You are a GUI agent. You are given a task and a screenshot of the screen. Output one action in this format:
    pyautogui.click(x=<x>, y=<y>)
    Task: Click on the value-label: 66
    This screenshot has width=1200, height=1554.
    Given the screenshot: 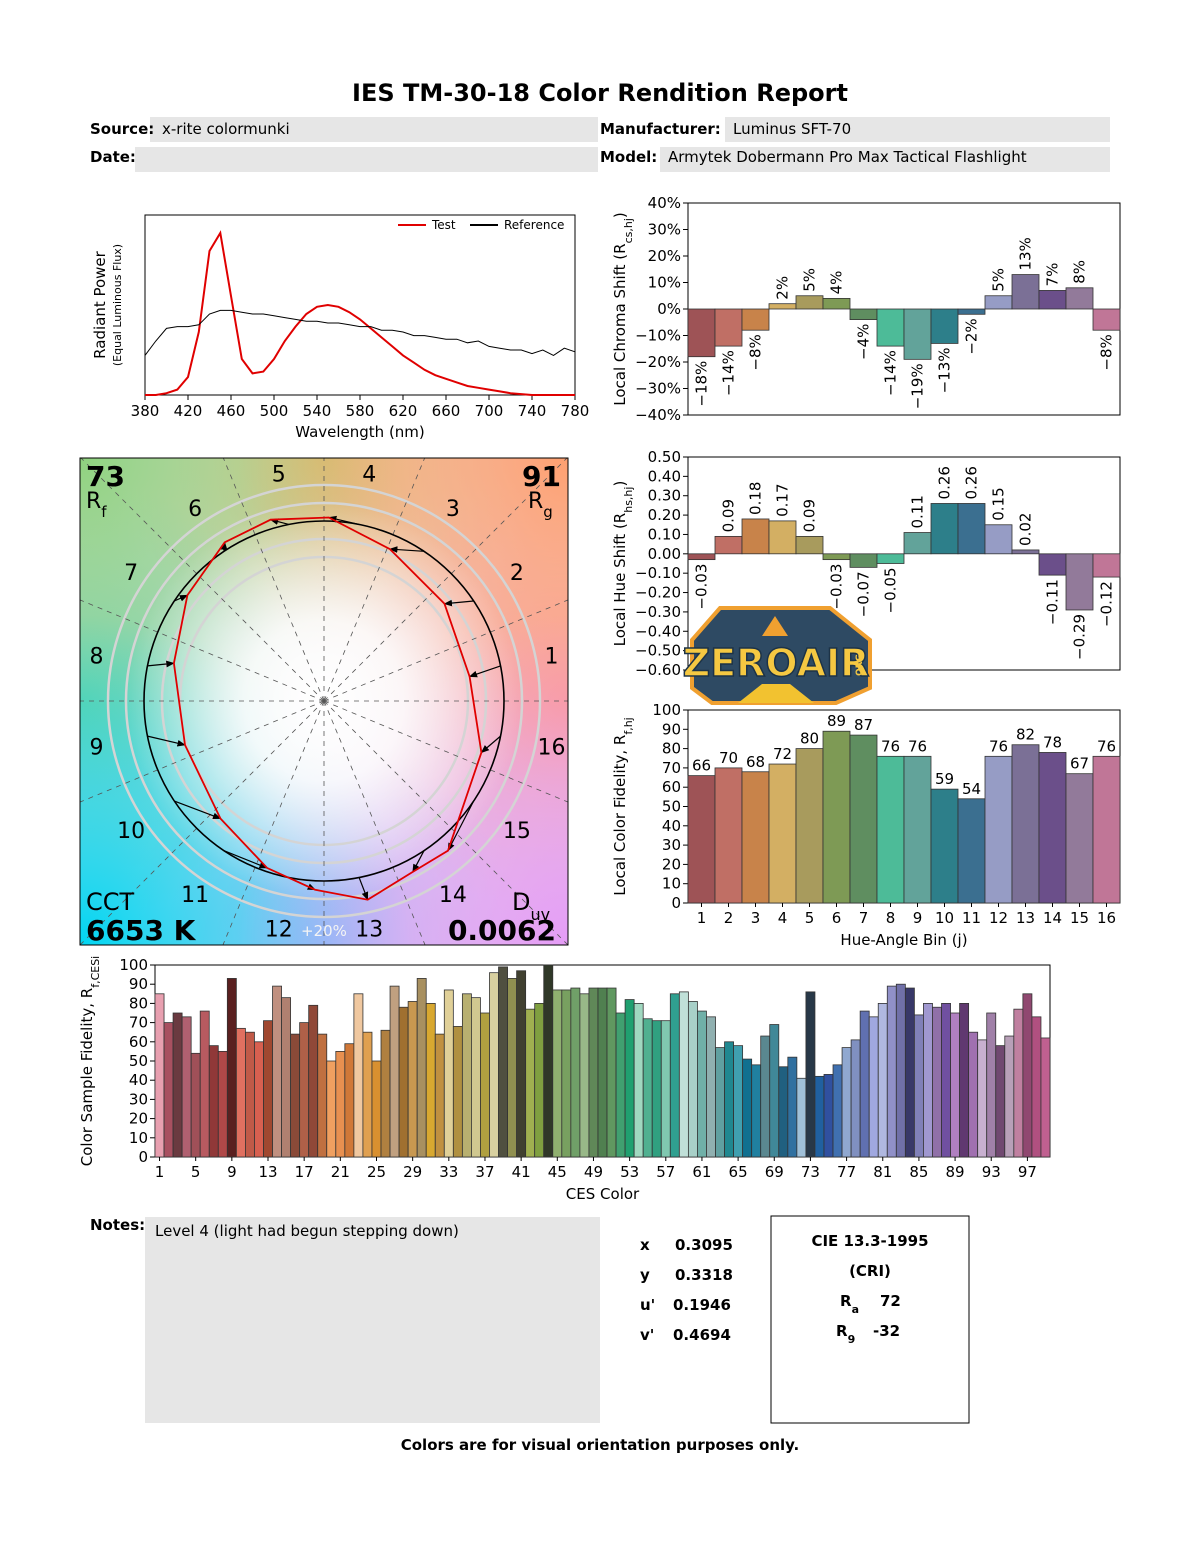 What is the action you would take?
    pyautogui.click(x=701, y=766)
    